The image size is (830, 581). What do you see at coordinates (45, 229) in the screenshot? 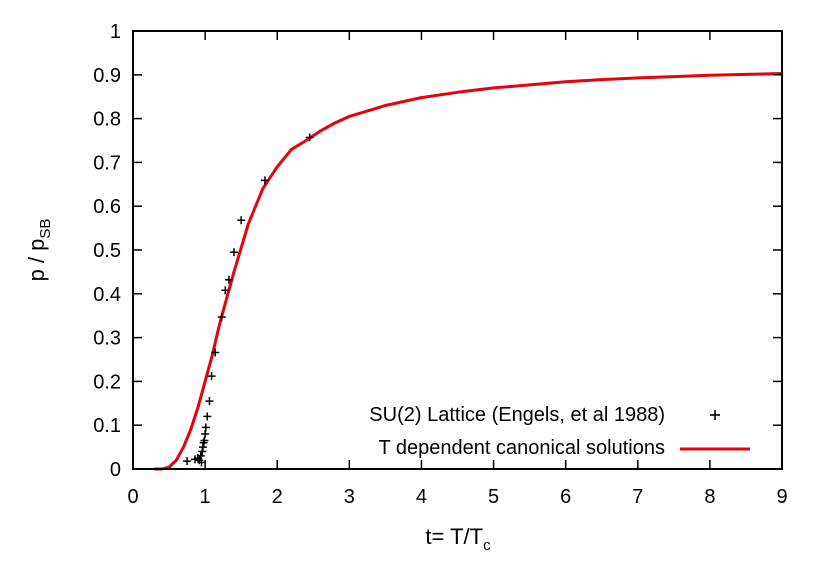
I see `y-axis-label-subscript: SB` at bounding box center [45, 229].